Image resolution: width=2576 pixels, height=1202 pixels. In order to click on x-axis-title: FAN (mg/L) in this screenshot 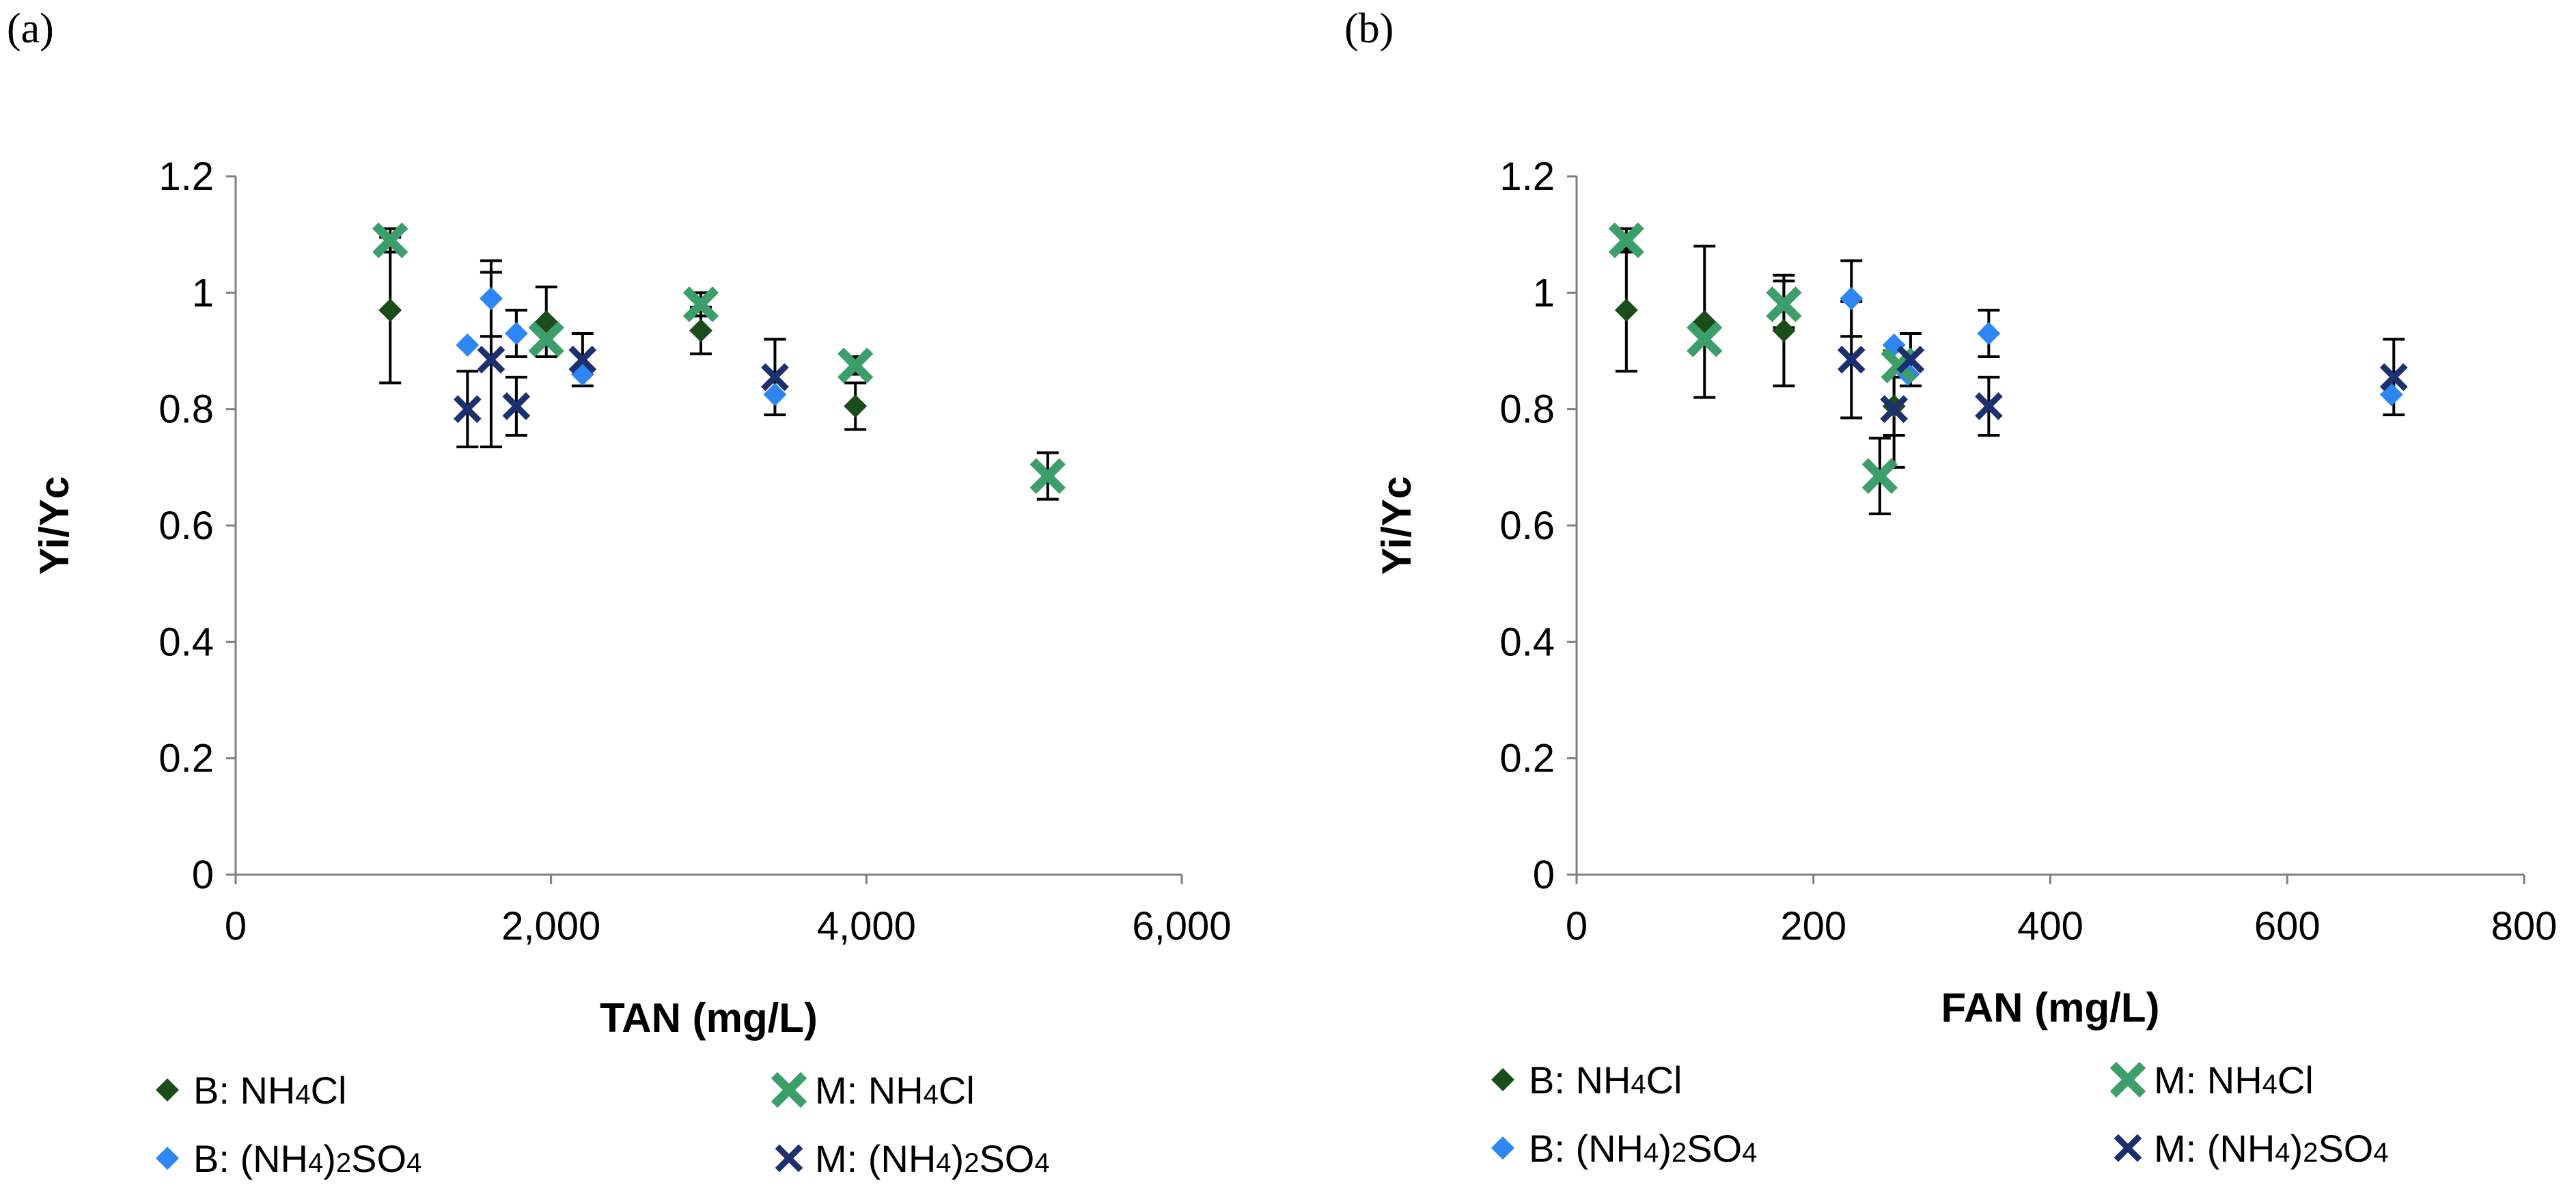, I will do `click(2050, 1008)`.